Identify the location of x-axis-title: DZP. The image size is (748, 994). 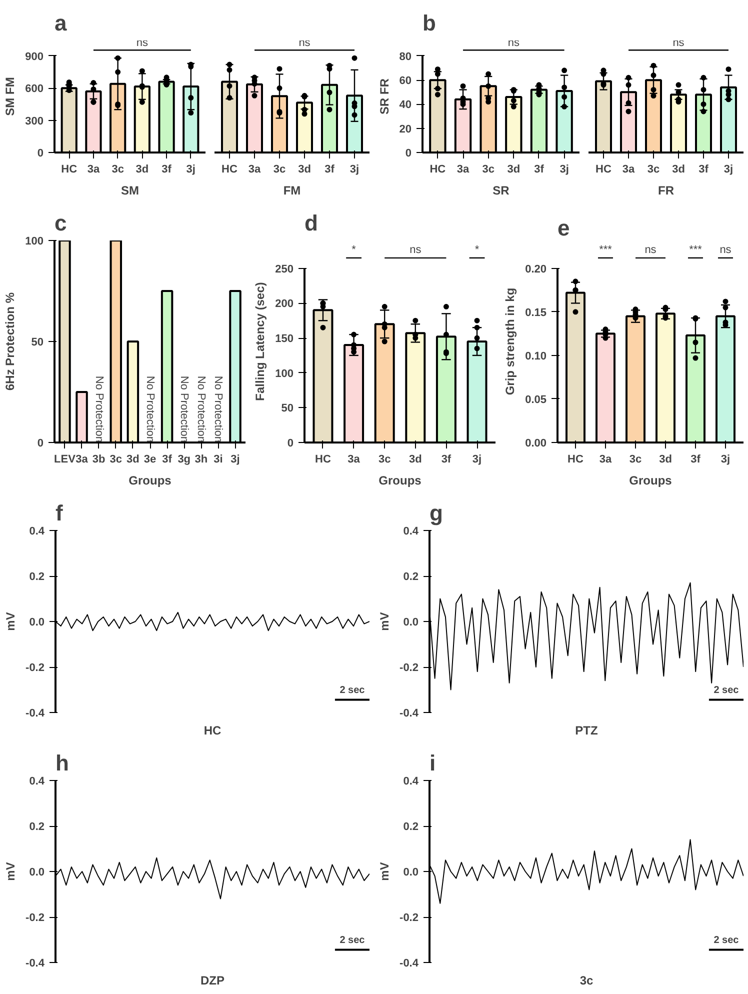
(212, 981).